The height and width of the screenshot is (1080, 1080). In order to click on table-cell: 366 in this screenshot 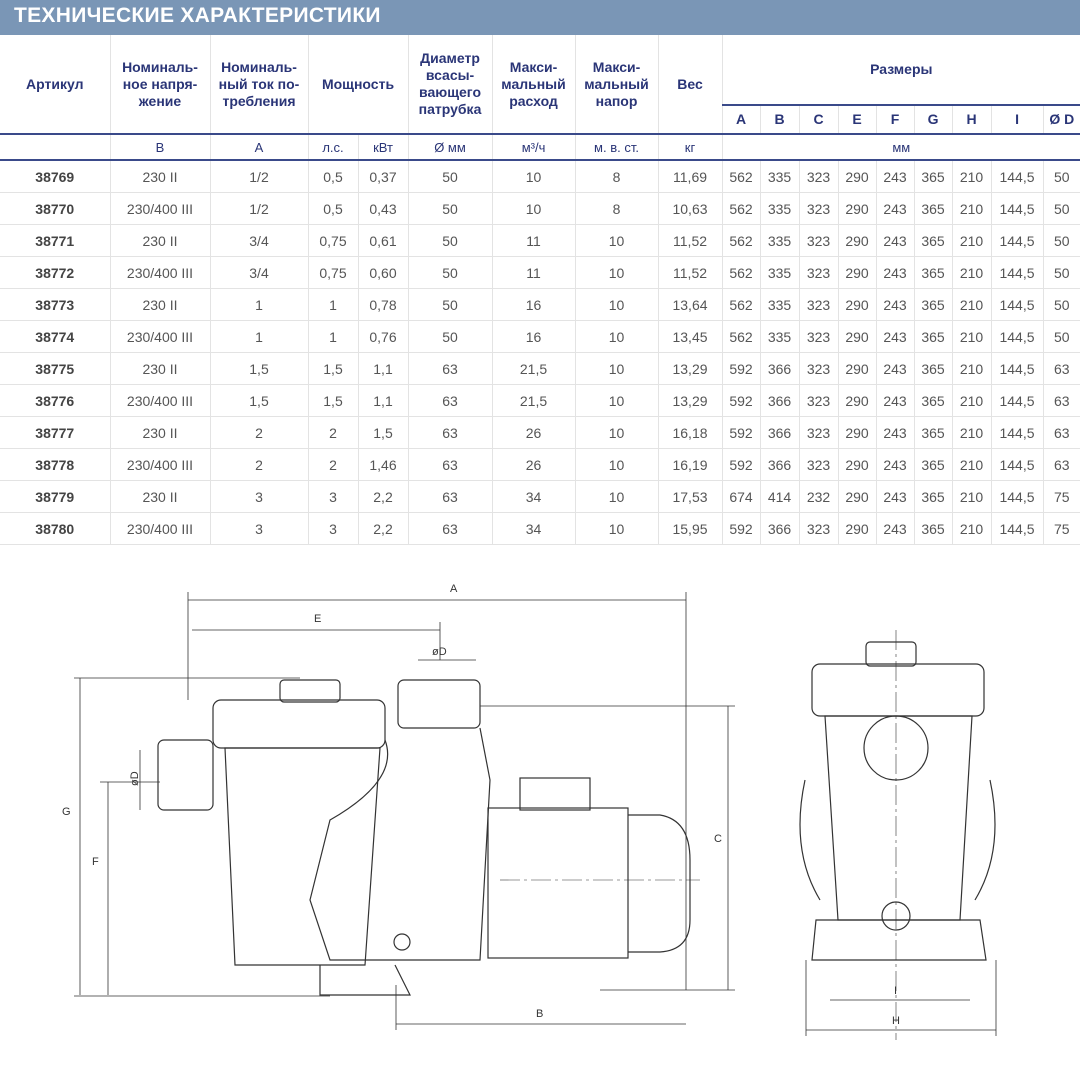, I will do `click(780, 432)`.